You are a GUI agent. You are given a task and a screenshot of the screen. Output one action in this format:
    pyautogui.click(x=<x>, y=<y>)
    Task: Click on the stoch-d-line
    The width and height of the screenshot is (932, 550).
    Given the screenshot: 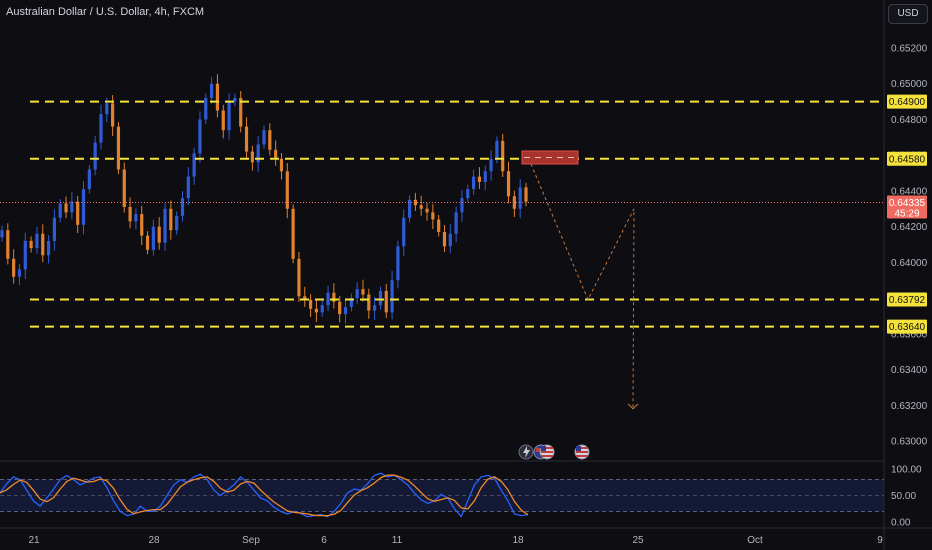 What is the action you would take?
    pyautogui.click(x=264, y=495)
    